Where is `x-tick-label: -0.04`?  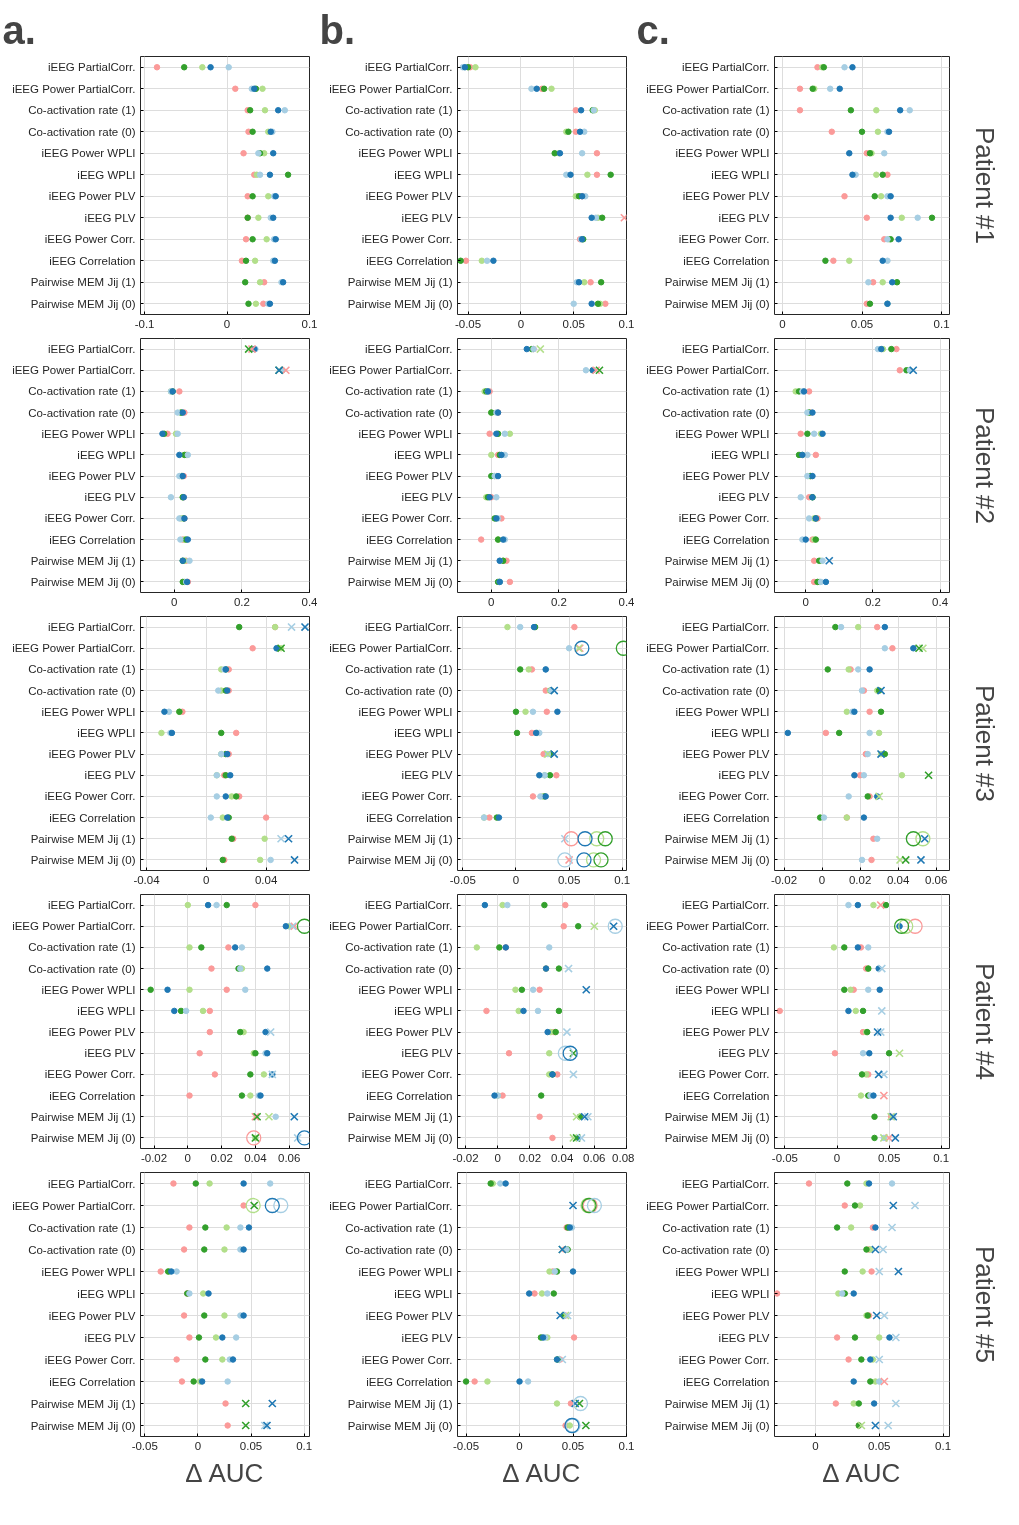
x-tick-label: -0.04 is located at coordinates (147, 879).